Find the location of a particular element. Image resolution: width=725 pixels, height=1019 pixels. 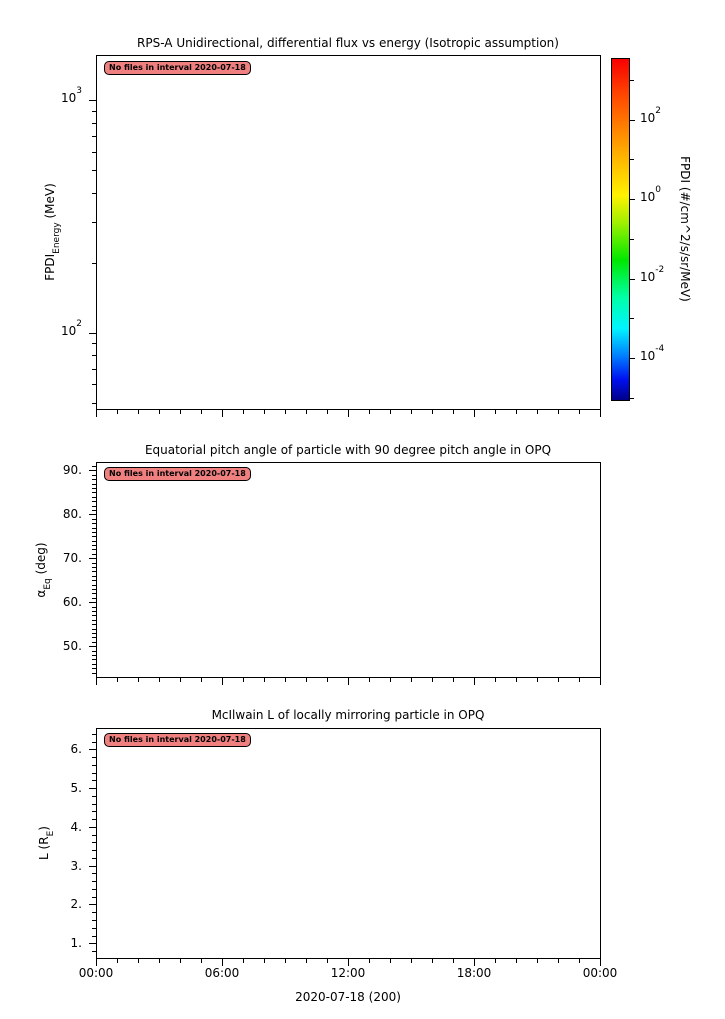

x-tick-label-3: 18:00 is located at coordinates (474, 973).